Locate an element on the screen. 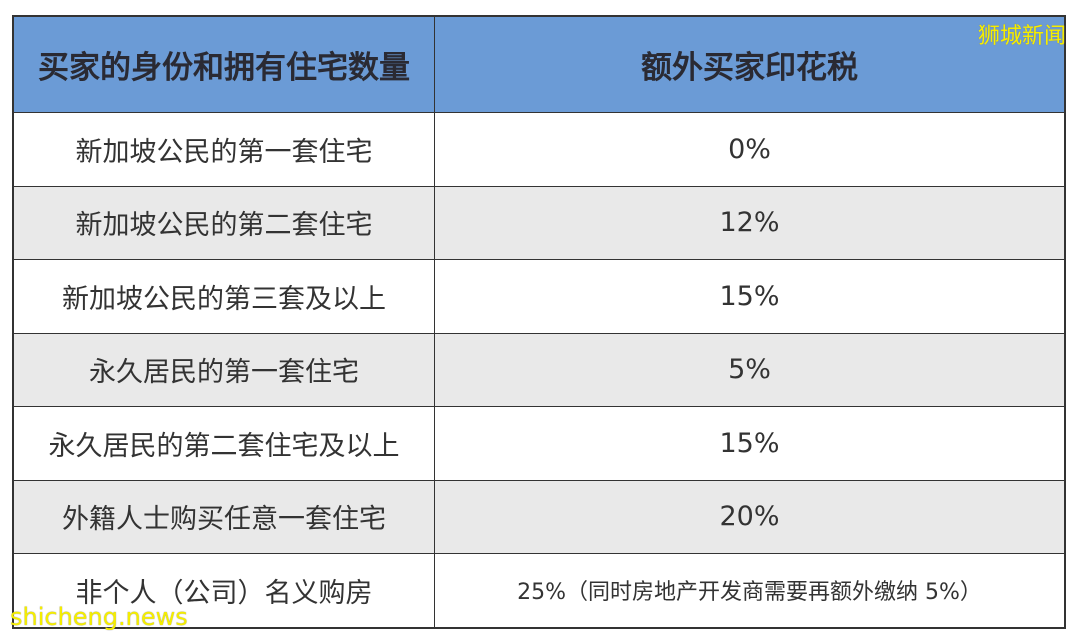 The width and height of the screenshot is (1080, 639). table-row: 非个人（公司）名义购房 25%（同时房地产开发商需要再额外缴纳 5%） is located at coordinates (539, 590).